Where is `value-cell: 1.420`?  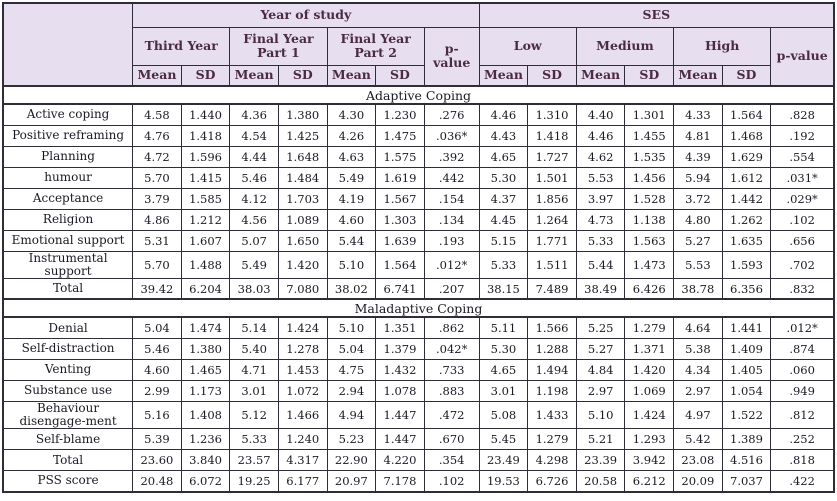 value-cell: 1.420 is located at coordinates (649, 369).